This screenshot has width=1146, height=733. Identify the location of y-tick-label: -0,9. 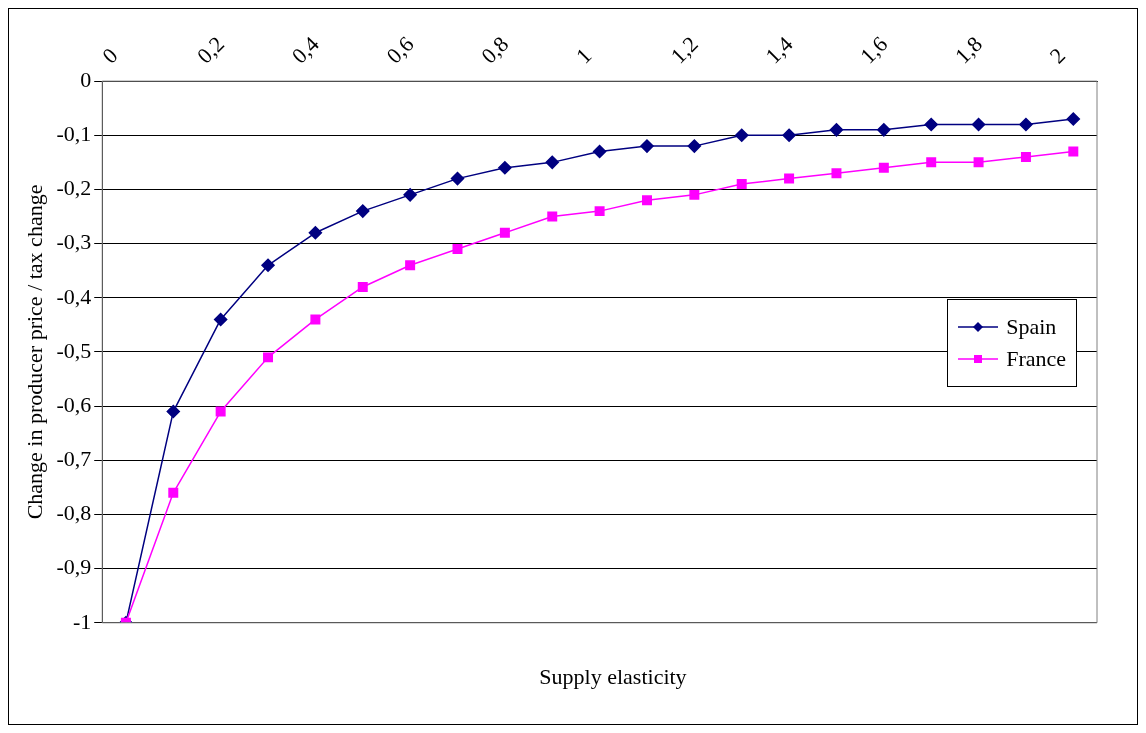
(74, 567).